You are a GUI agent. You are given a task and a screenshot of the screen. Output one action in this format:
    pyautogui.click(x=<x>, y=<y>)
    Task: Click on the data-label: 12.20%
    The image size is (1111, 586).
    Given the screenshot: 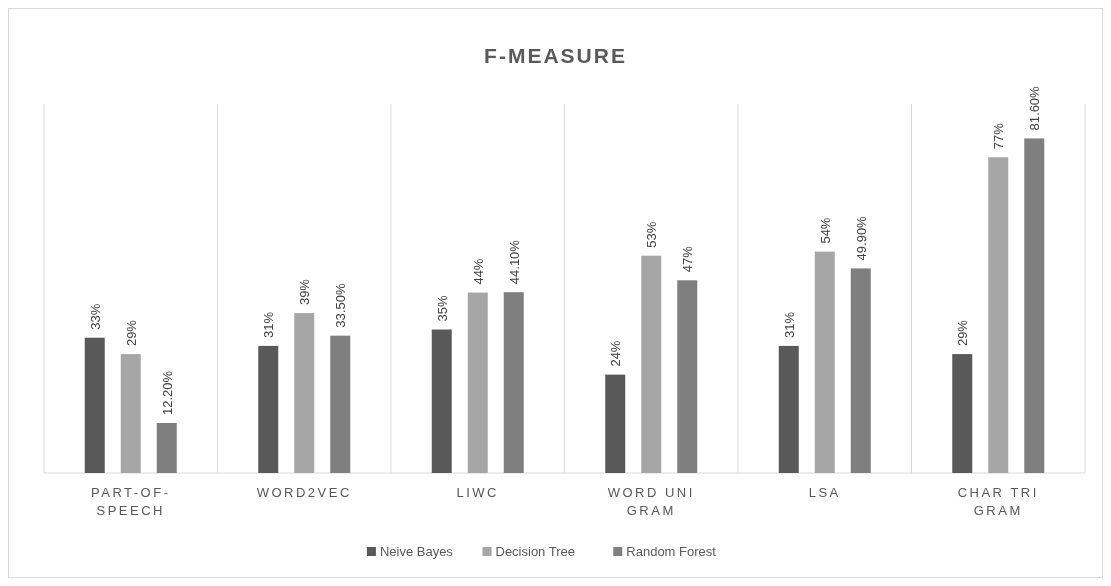 What is the action you would take?
    pyautogui.click(x=167, y=392)
    